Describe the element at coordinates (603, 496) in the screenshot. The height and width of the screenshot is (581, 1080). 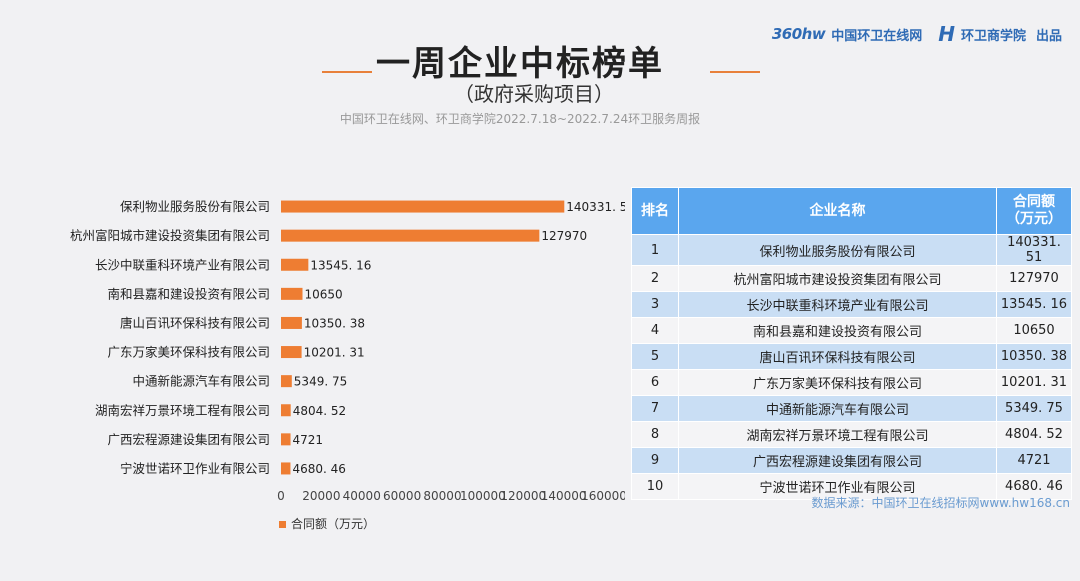
I see `x-tick-label: 160000` at that location.